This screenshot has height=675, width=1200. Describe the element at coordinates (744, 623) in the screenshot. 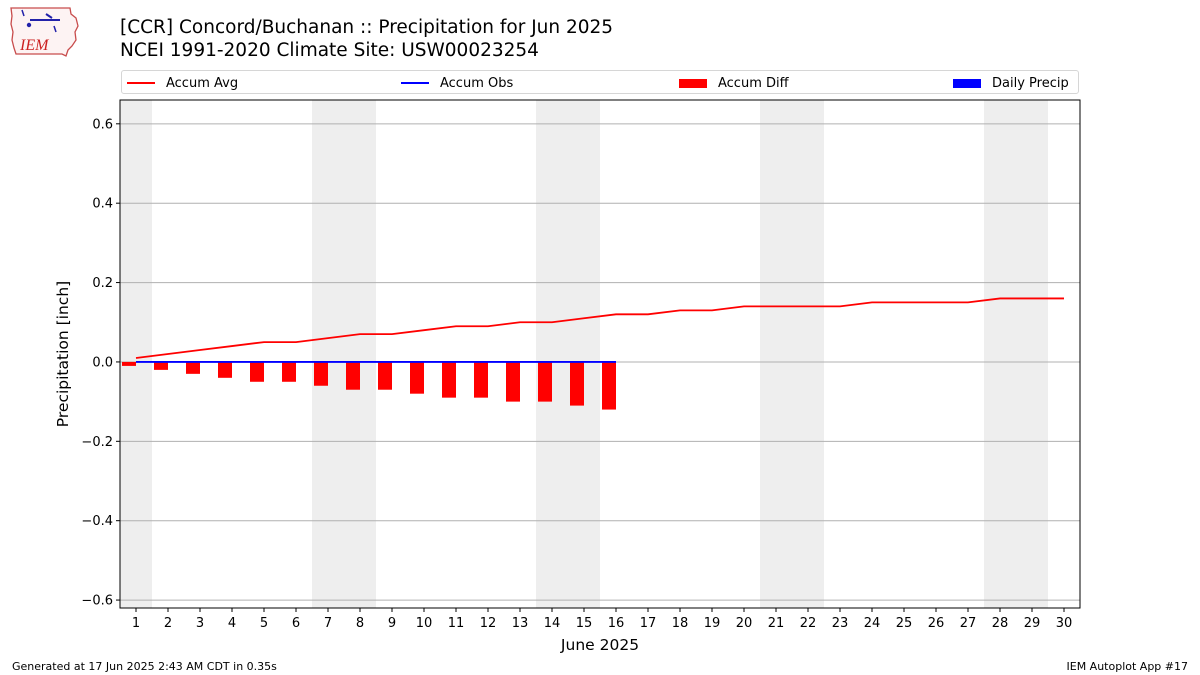

I see `x-tick-label: 20` at that location.